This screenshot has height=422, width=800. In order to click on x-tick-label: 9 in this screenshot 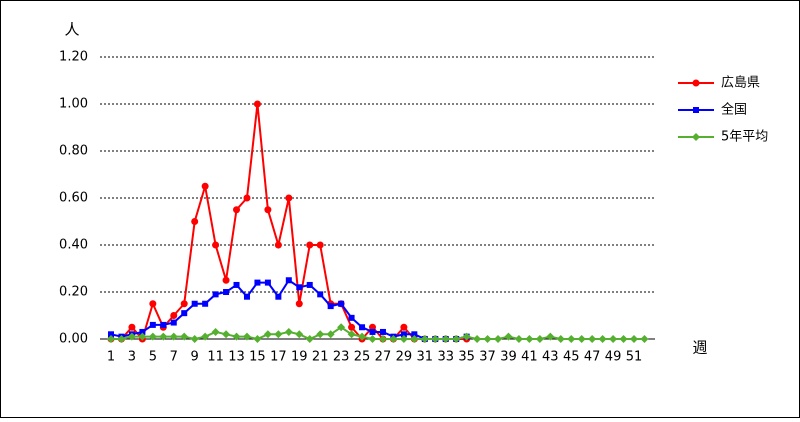, I will do `click(195, 357)`.